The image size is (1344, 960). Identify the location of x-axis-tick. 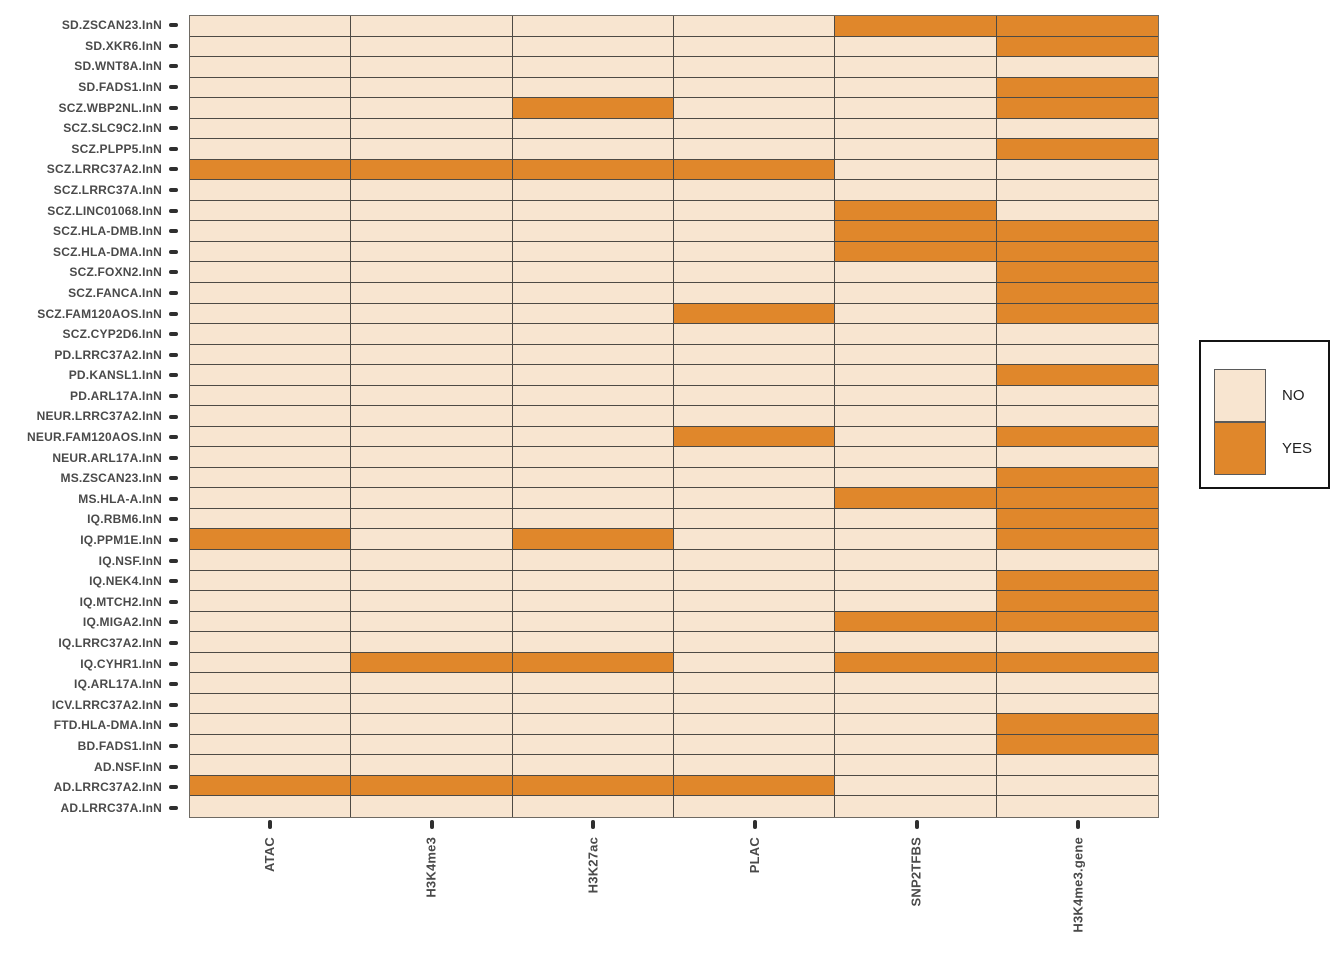
(593, 824).